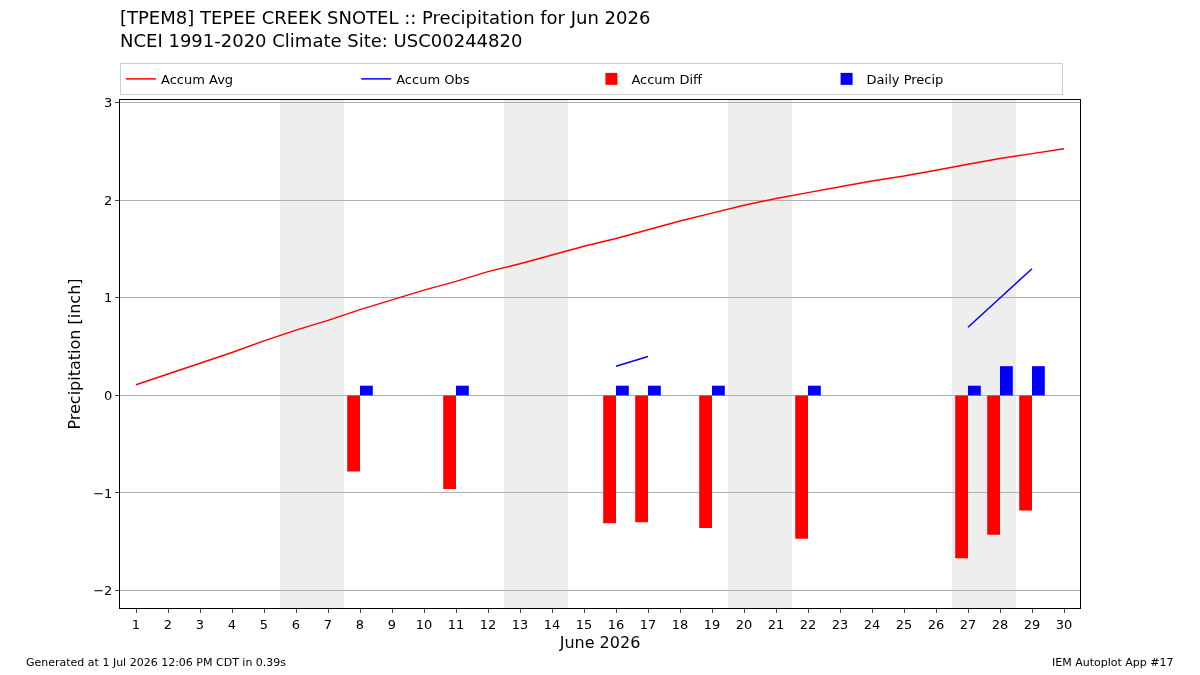 The image size is (1200, 675). Describe the element at coordinates (108, 103) in the screenshot. I see `y-tick-label: 3` at that location.